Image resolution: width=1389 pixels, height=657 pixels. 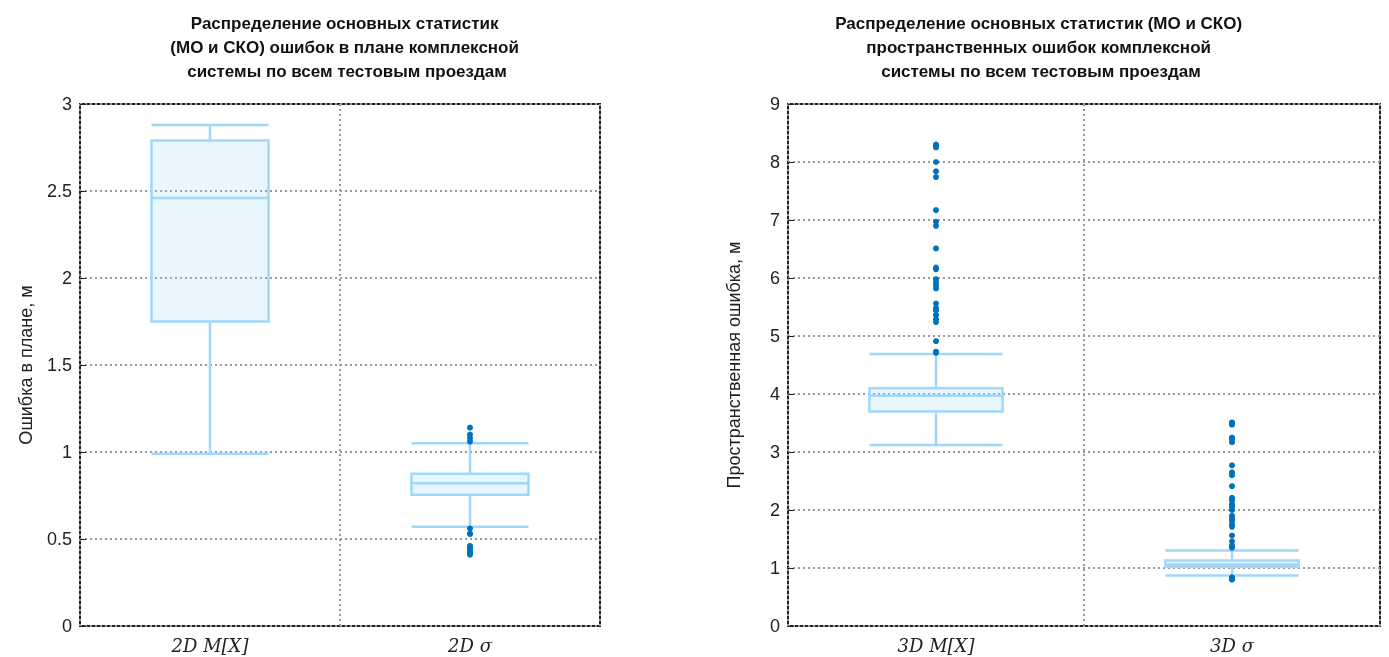 I want to click on y-axis-title: Пространственная ошибка, м, so click(x=734, y=365).